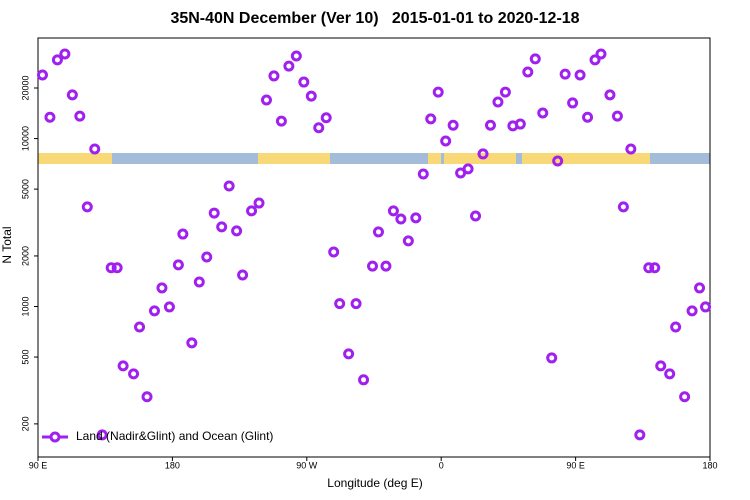 The height and width of the screenshot is (500, 750). I want to click on y-axis-label: N Total, so click(7, 244).